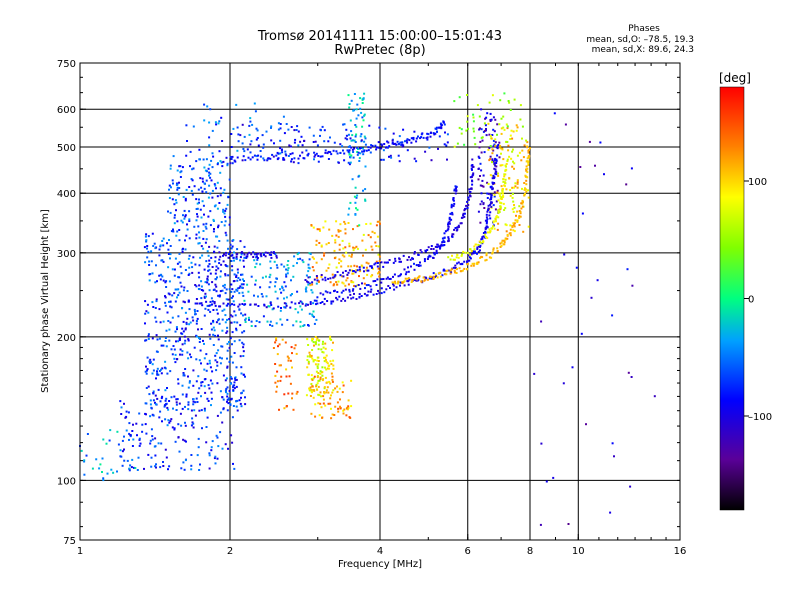 This screenshot has height=604, width=800. Describe the element at coordinates (530, 551) in the screenshot. I see `x-tick-label: 8` at that location.